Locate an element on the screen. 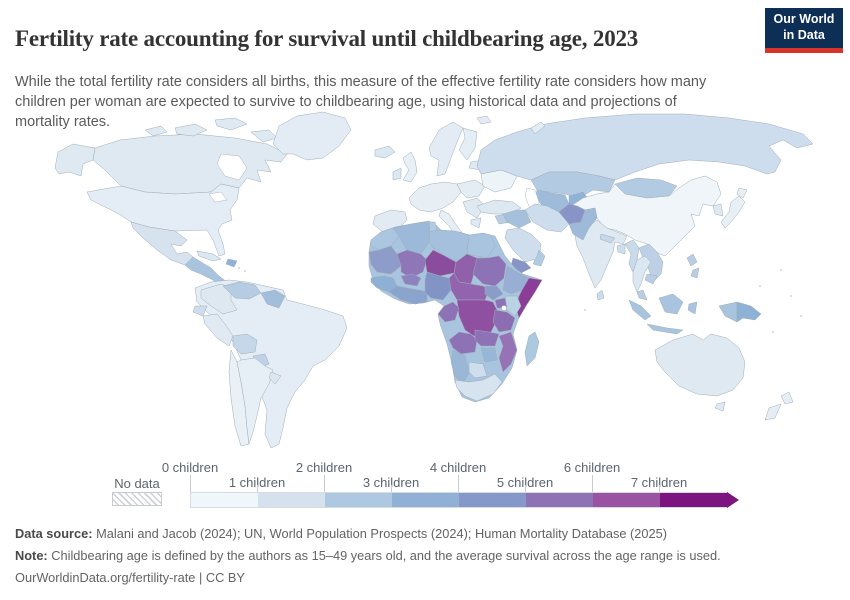  country-pakistan is located at coordinates (583, 224).